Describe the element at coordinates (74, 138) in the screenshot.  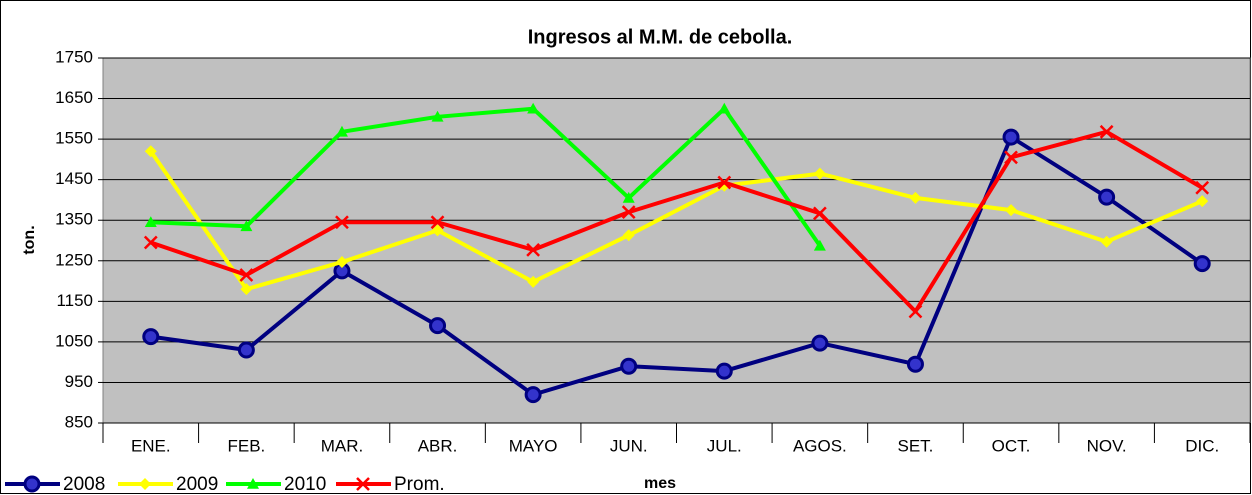
I see `y-tick-label: 1550` at that location.